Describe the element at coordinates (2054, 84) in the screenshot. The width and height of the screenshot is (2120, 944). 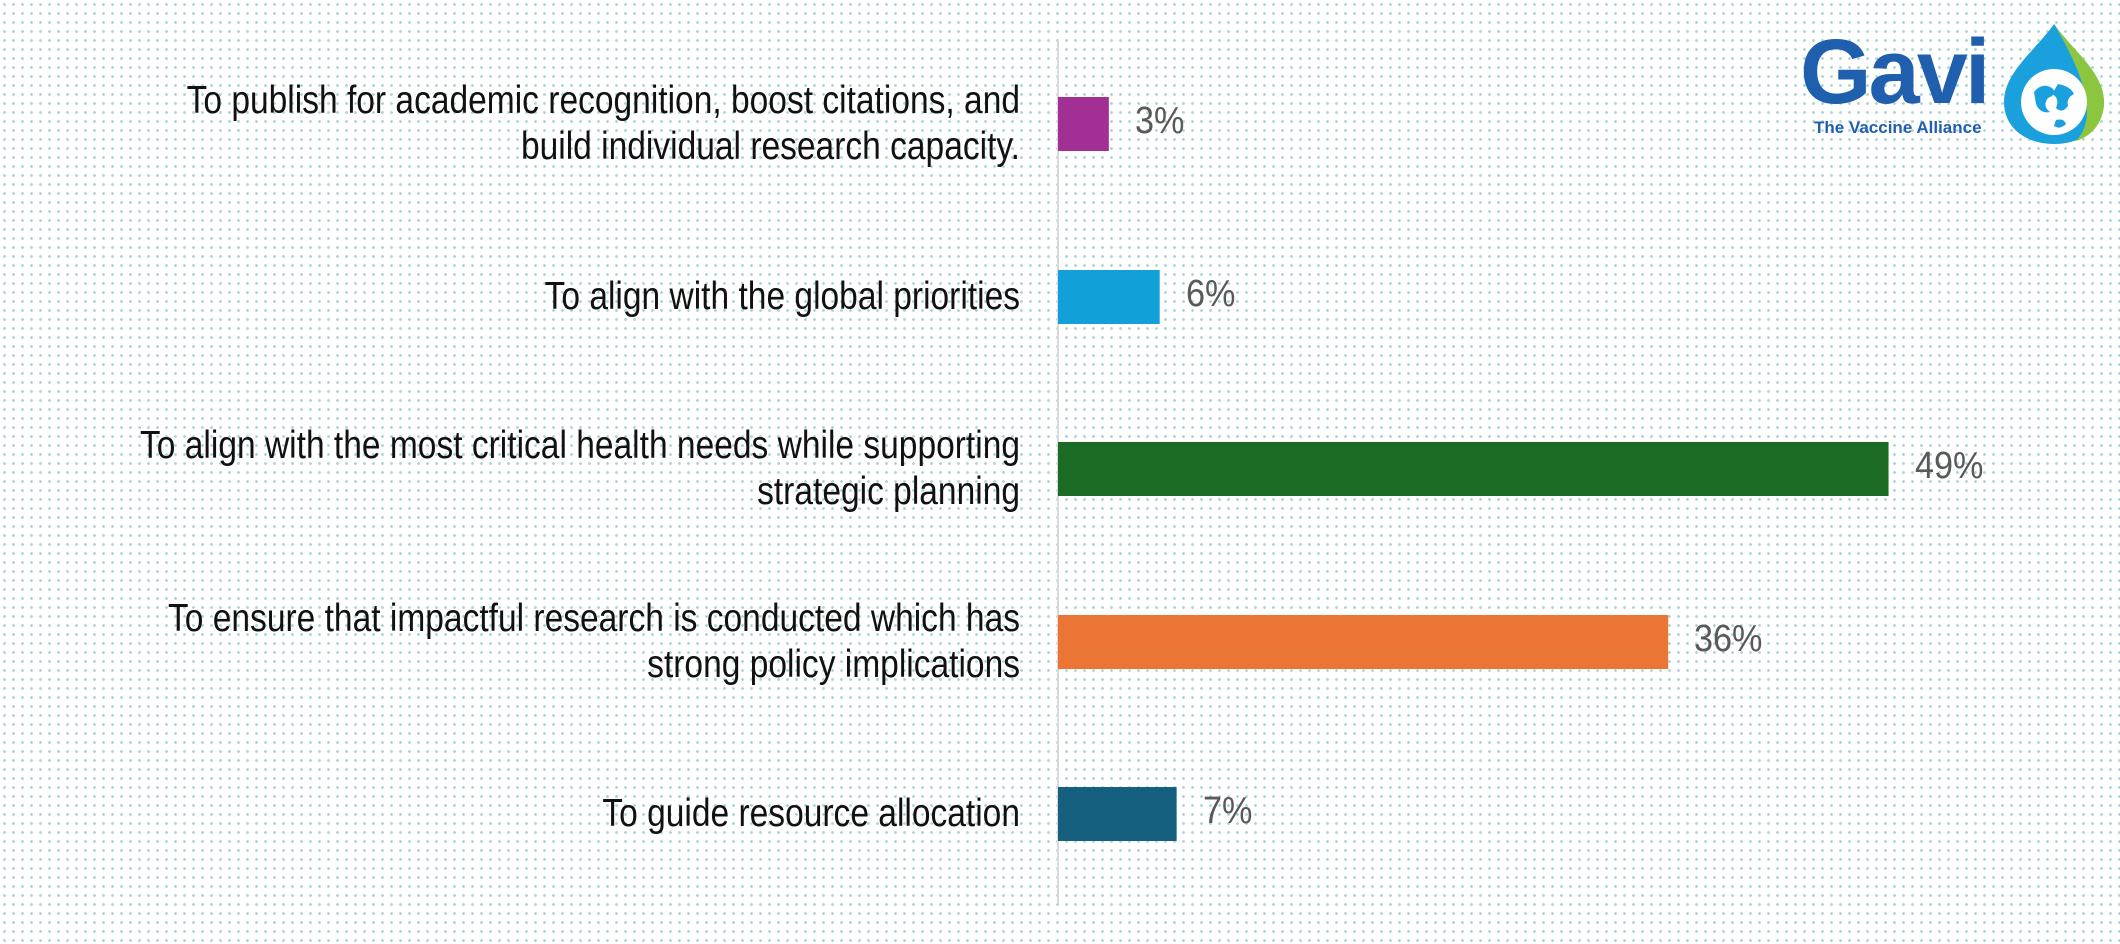
I see `globe-drop-icon` at that location.